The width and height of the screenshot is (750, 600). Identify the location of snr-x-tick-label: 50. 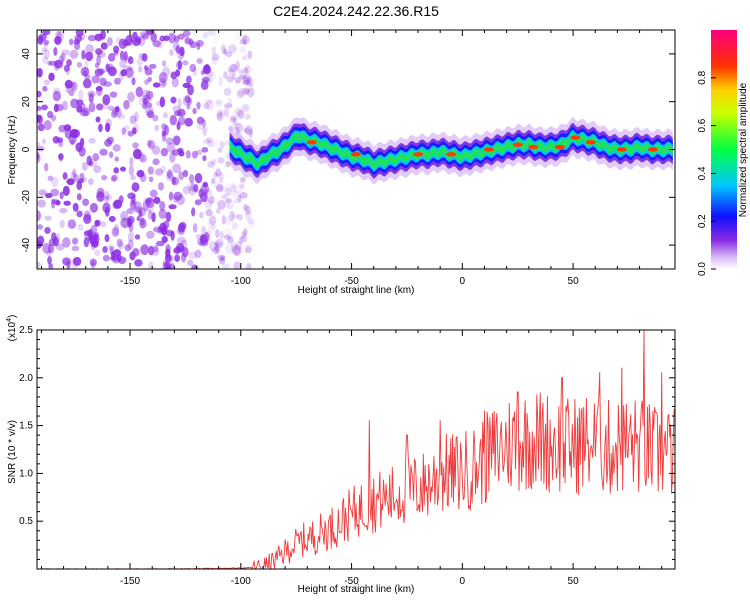
(574, 581).